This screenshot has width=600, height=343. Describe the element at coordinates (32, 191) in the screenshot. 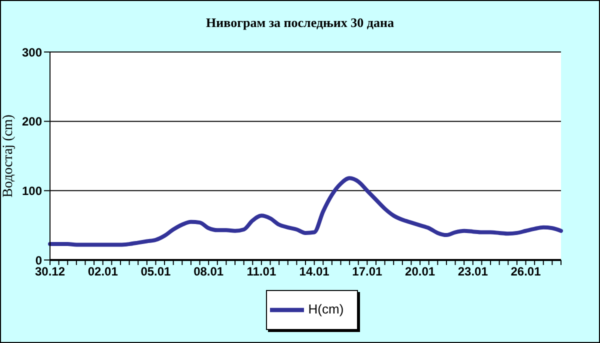

I see `y-tick-label: 100` at that location.